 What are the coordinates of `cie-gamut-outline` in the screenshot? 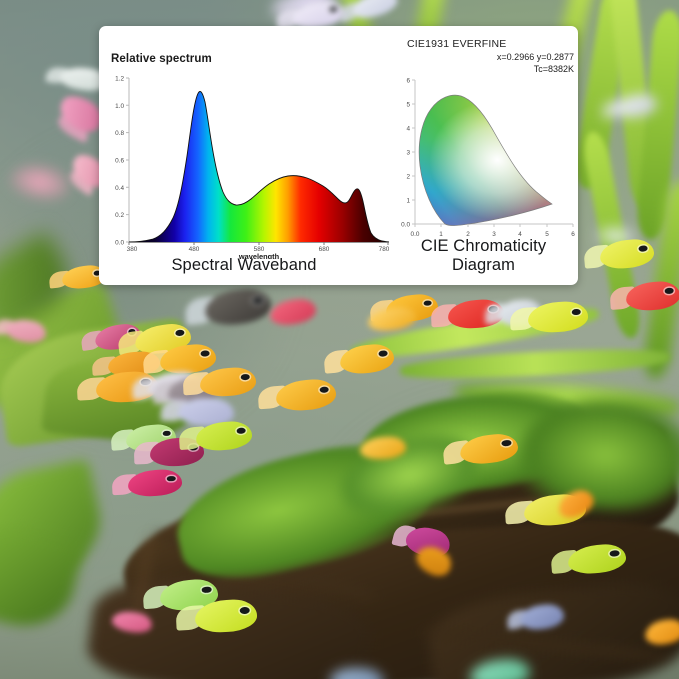 It's located at (485, 160).